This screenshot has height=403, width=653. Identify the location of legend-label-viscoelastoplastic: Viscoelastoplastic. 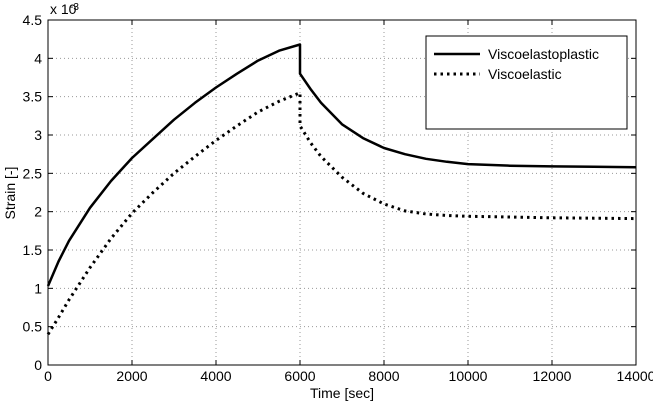
(543, 54).